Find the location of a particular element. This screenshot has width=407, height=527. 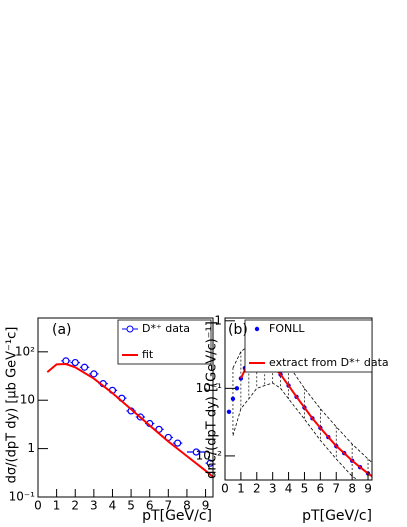

panel-label: (b) is located at coordinates (238, 330).